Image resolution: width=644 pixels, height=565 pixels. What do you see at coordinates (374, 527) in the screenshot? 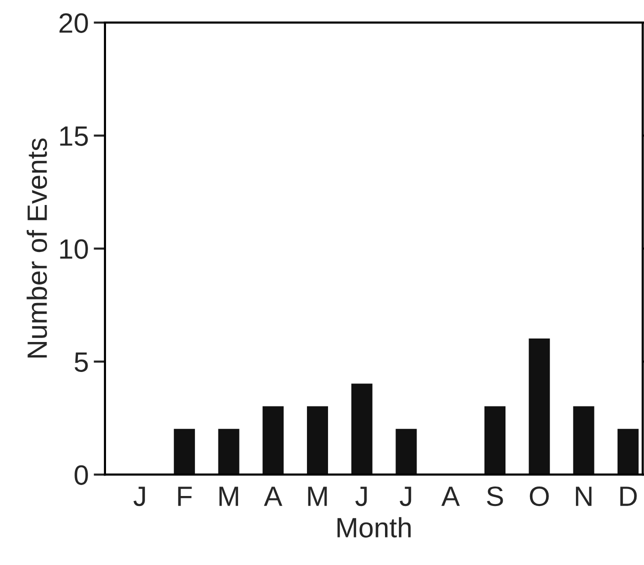
I see `x-axis-title: Month` at bounding box center [374, 527].